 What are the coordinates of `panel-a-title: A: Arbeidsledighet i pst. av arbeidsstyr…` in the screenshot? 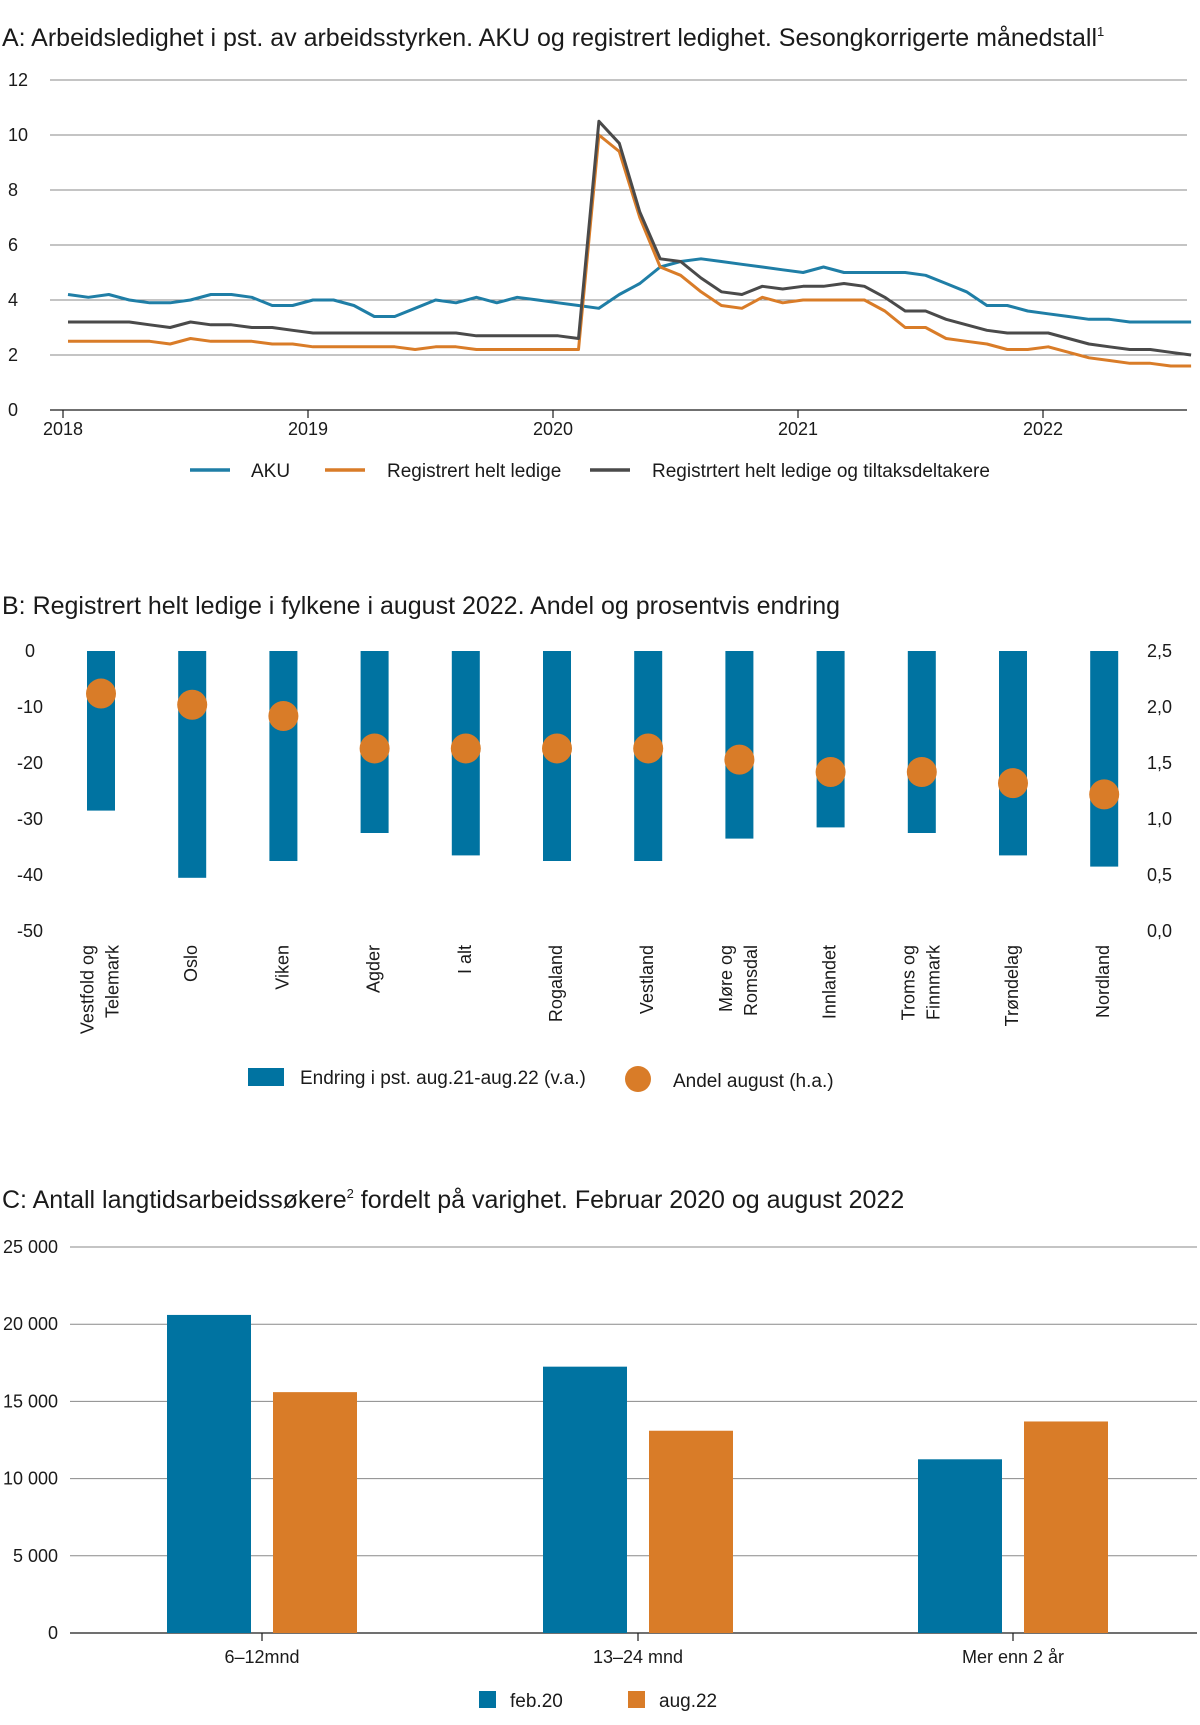 It's located at (553, 38).